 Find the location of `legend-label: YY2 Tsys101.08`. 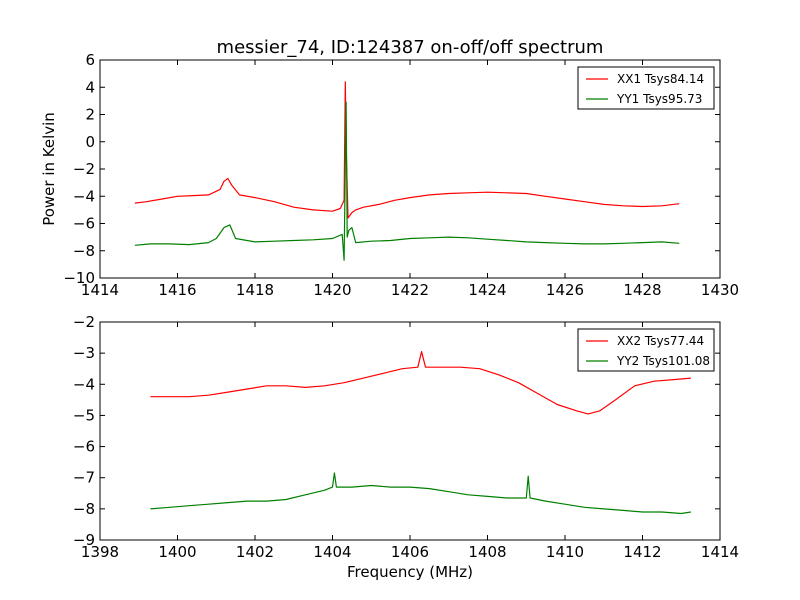

legend-label: YY2 Tsys101.08 is located at coordinates (663, 361).